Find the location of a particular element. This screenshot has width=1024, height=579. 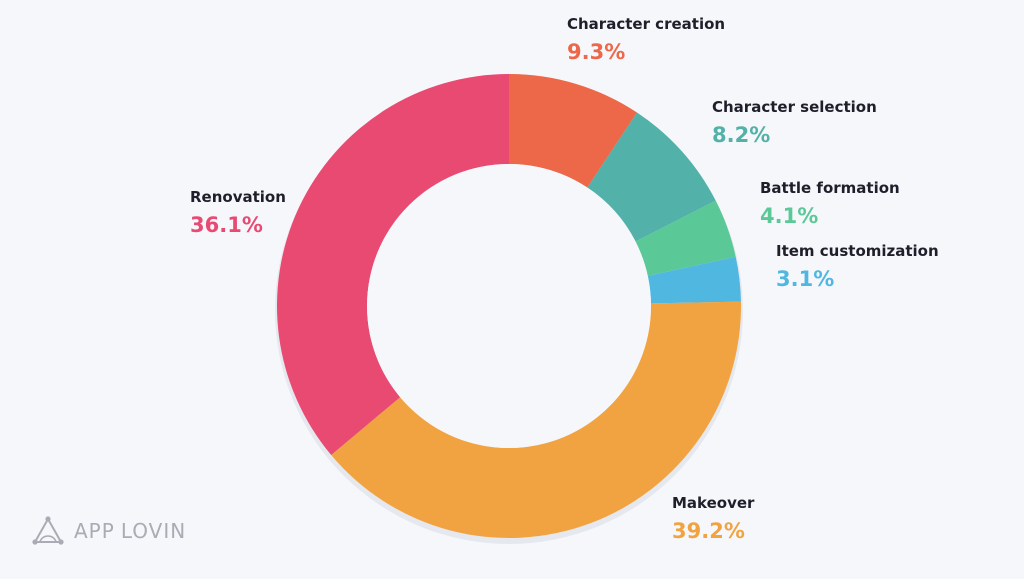

label-name-item-customization: Item customization is located at coordinates (857, 251).